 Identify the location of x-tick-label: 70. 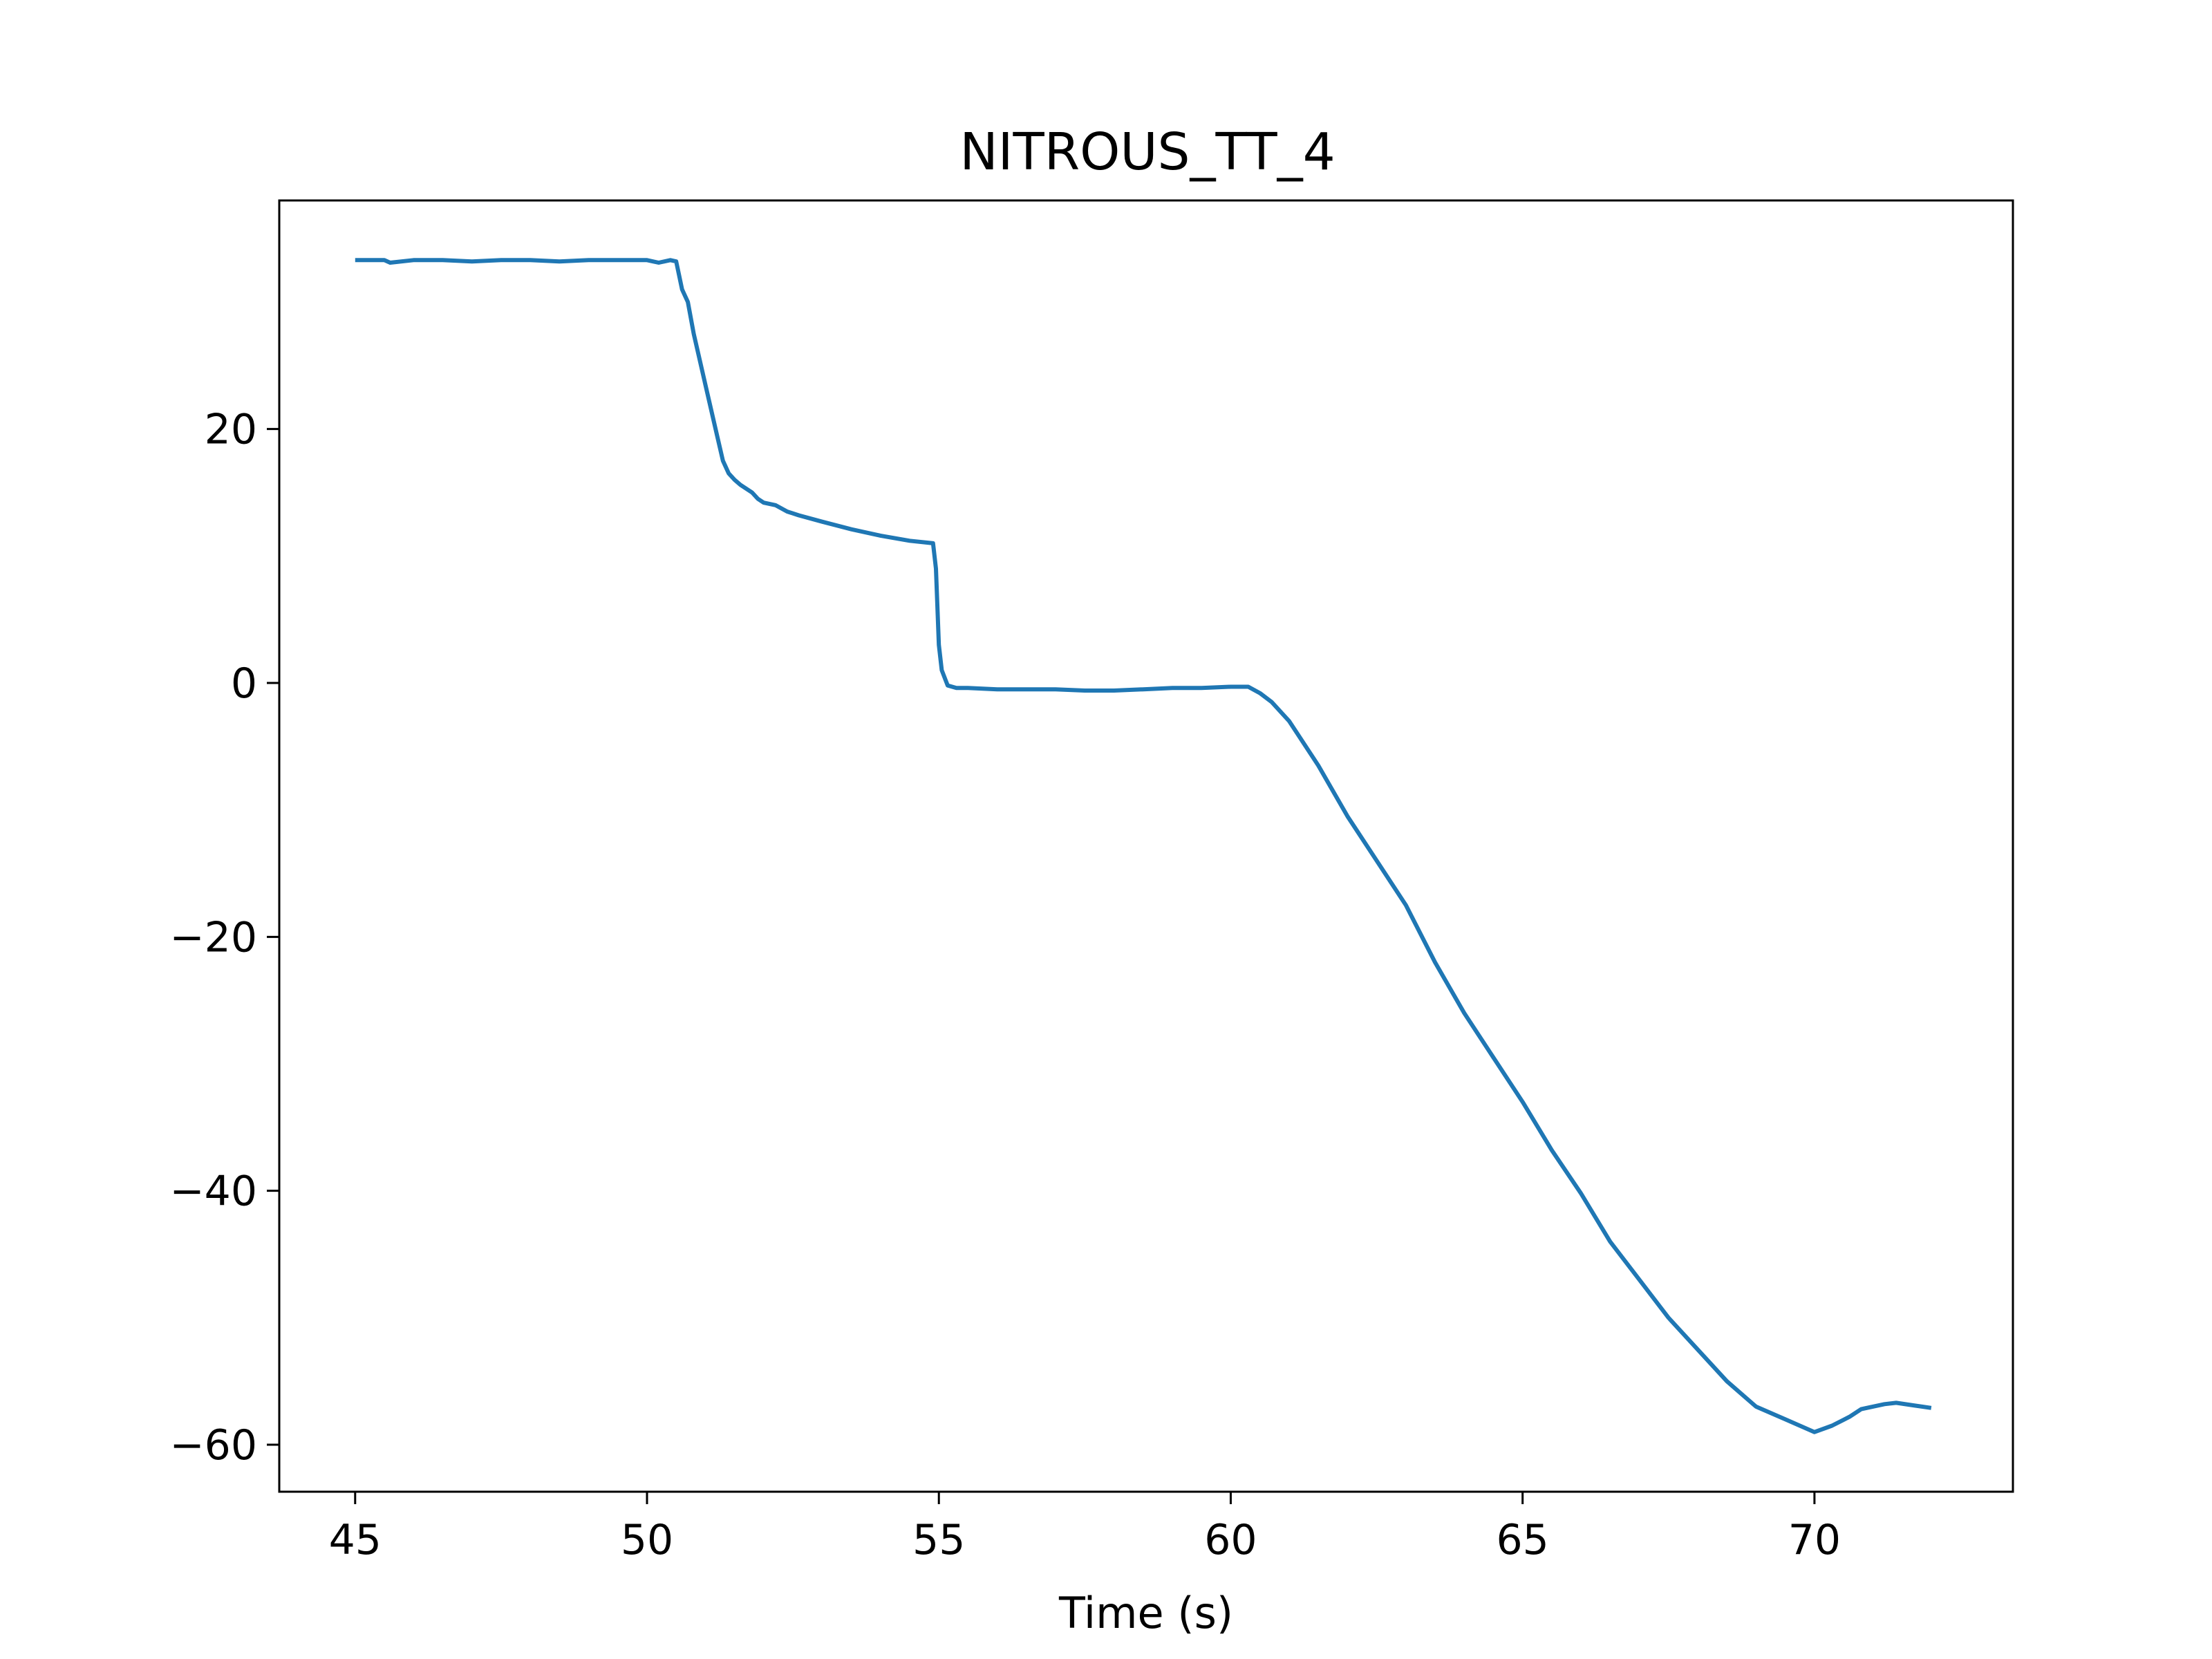
(1815, 1540).